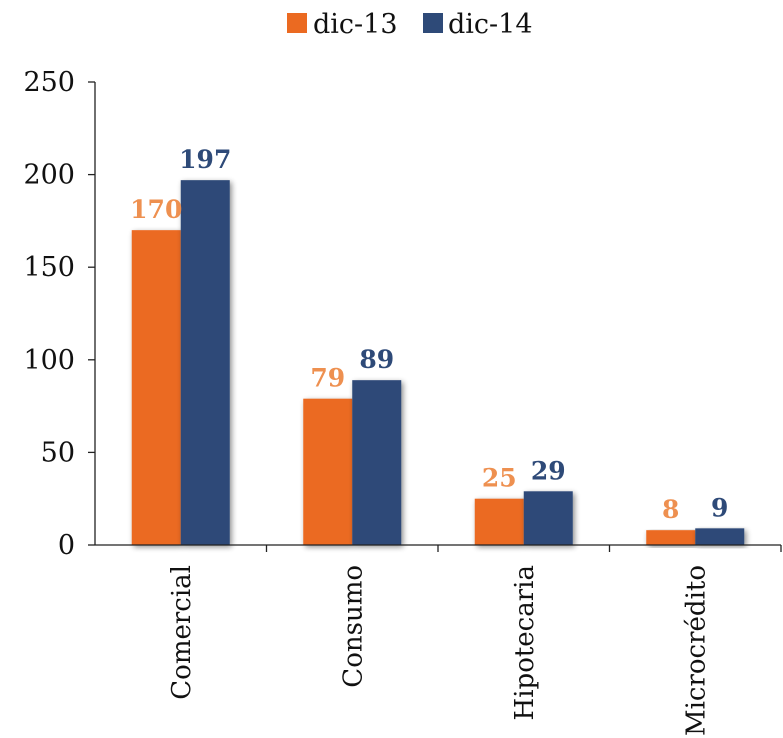 The image size is (783, 738). Describe the element at coordinates (376, 359) in the screenshot. I see `data-label-dic-14-consumo: 89` at that location.